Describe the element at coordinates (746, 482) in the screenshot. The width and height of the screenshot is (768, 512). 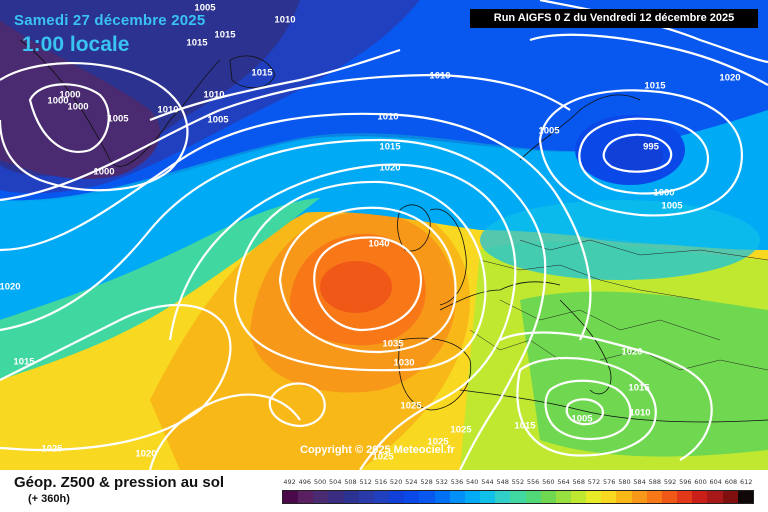
I see `scale-value-label: 612` at that location.